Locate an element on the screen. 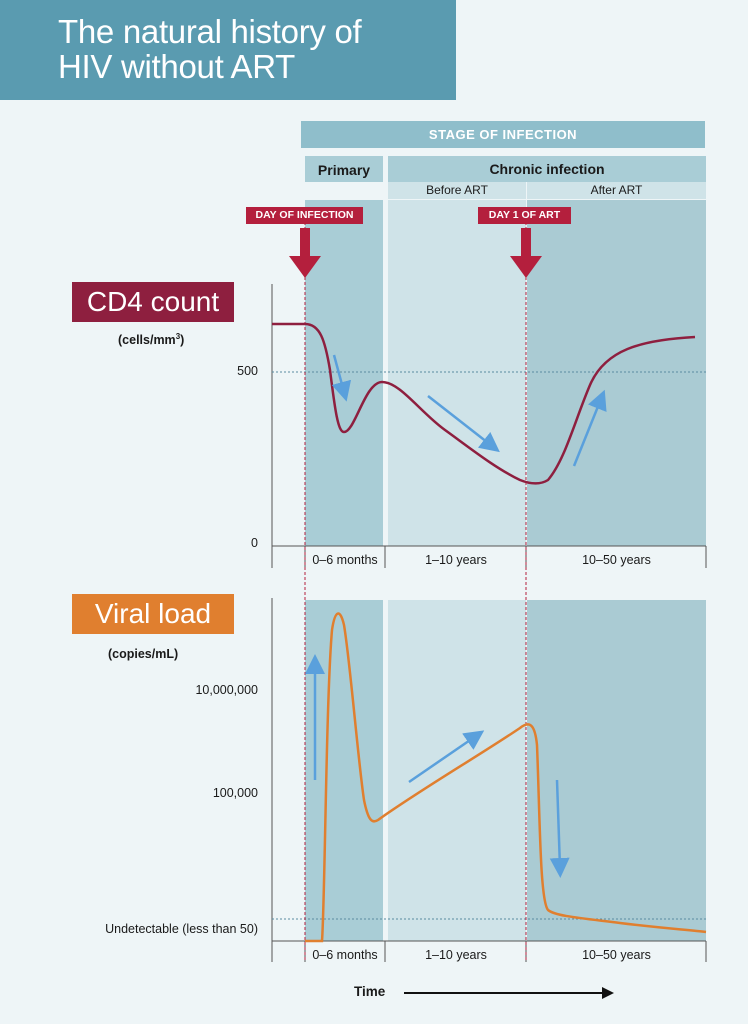  viral-load-label: Viral load is located at coordinates (153, 614).